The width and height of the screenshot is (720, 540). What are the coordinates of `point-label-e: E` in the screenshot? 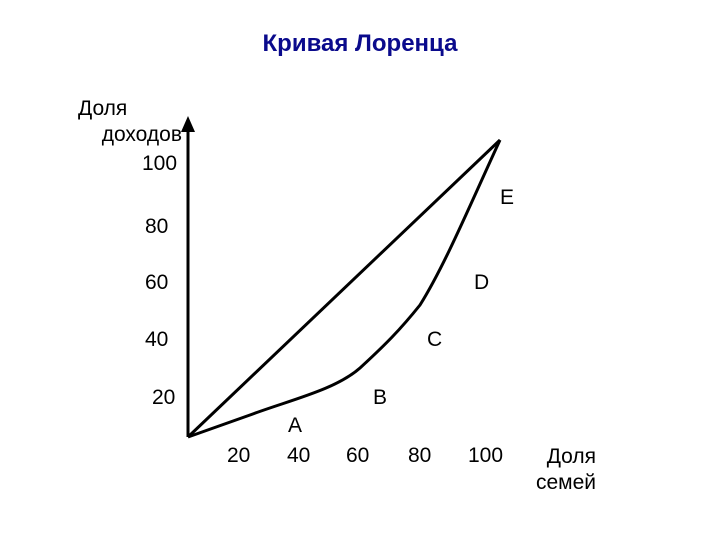 It's located at (507, 197).